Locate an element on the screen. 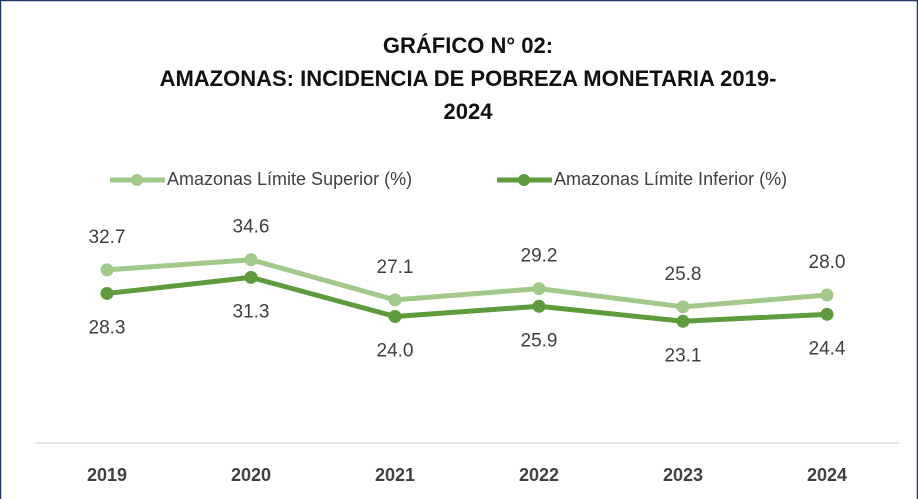 This screenshot has width=918, height=499. data-label: 34.6 is located at coordinates (251, 227).